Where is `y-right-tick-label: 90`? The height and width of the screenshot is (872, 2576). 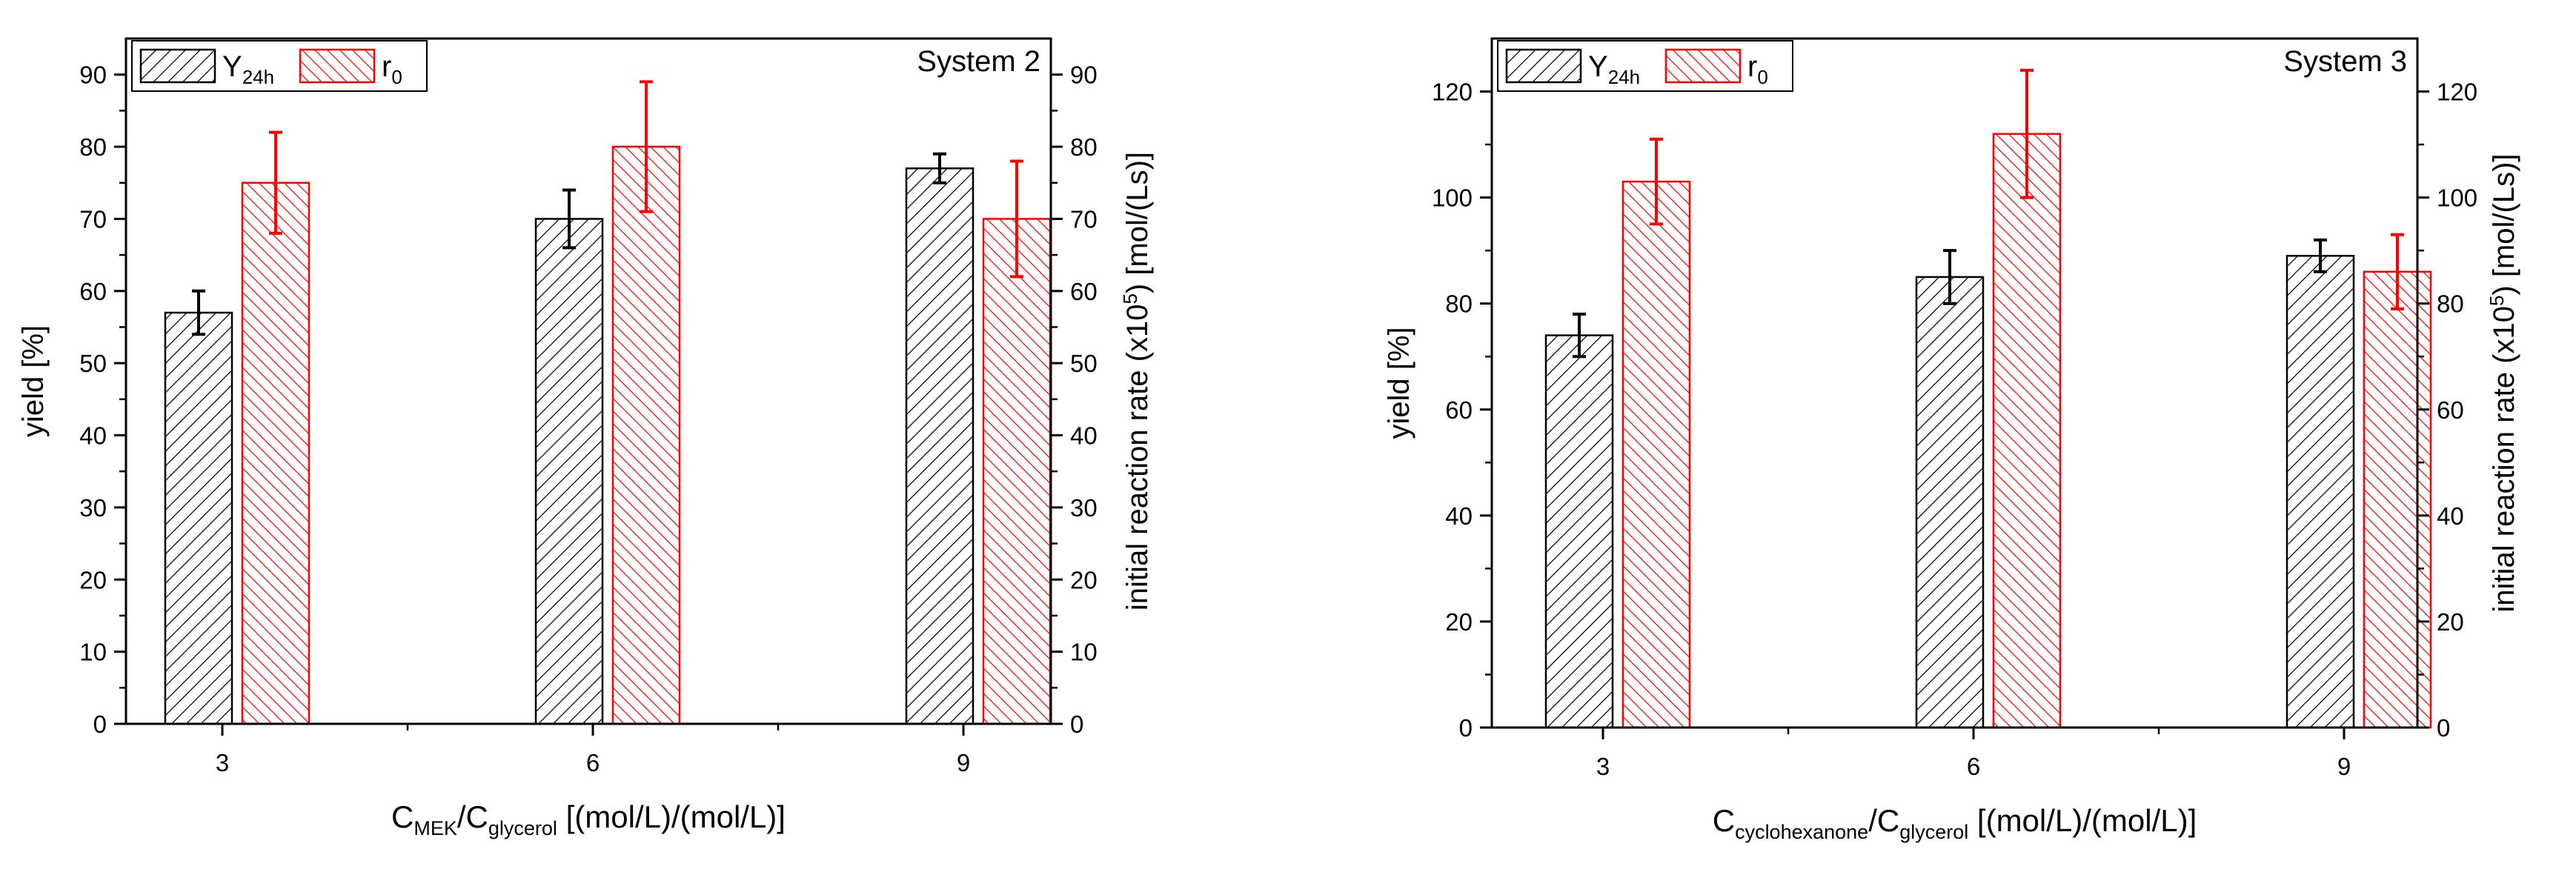 y-right-tick-label: 90 is located at coordinates (1084, 75).